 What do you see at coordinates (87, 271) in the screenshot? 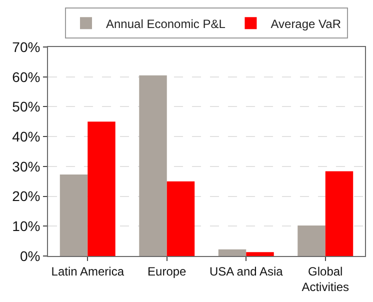
I see `x-tick-label: Latin America` at bounding box center [87, 271].